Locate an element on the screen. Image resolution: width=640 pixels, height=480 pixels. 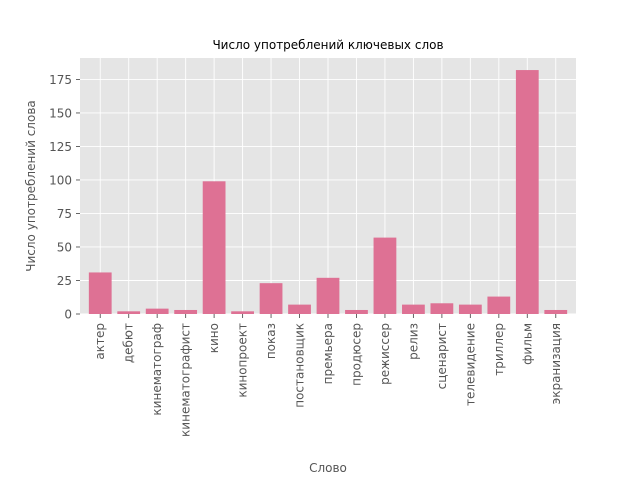
bar-сценарист is located at coordinates (442, 308).